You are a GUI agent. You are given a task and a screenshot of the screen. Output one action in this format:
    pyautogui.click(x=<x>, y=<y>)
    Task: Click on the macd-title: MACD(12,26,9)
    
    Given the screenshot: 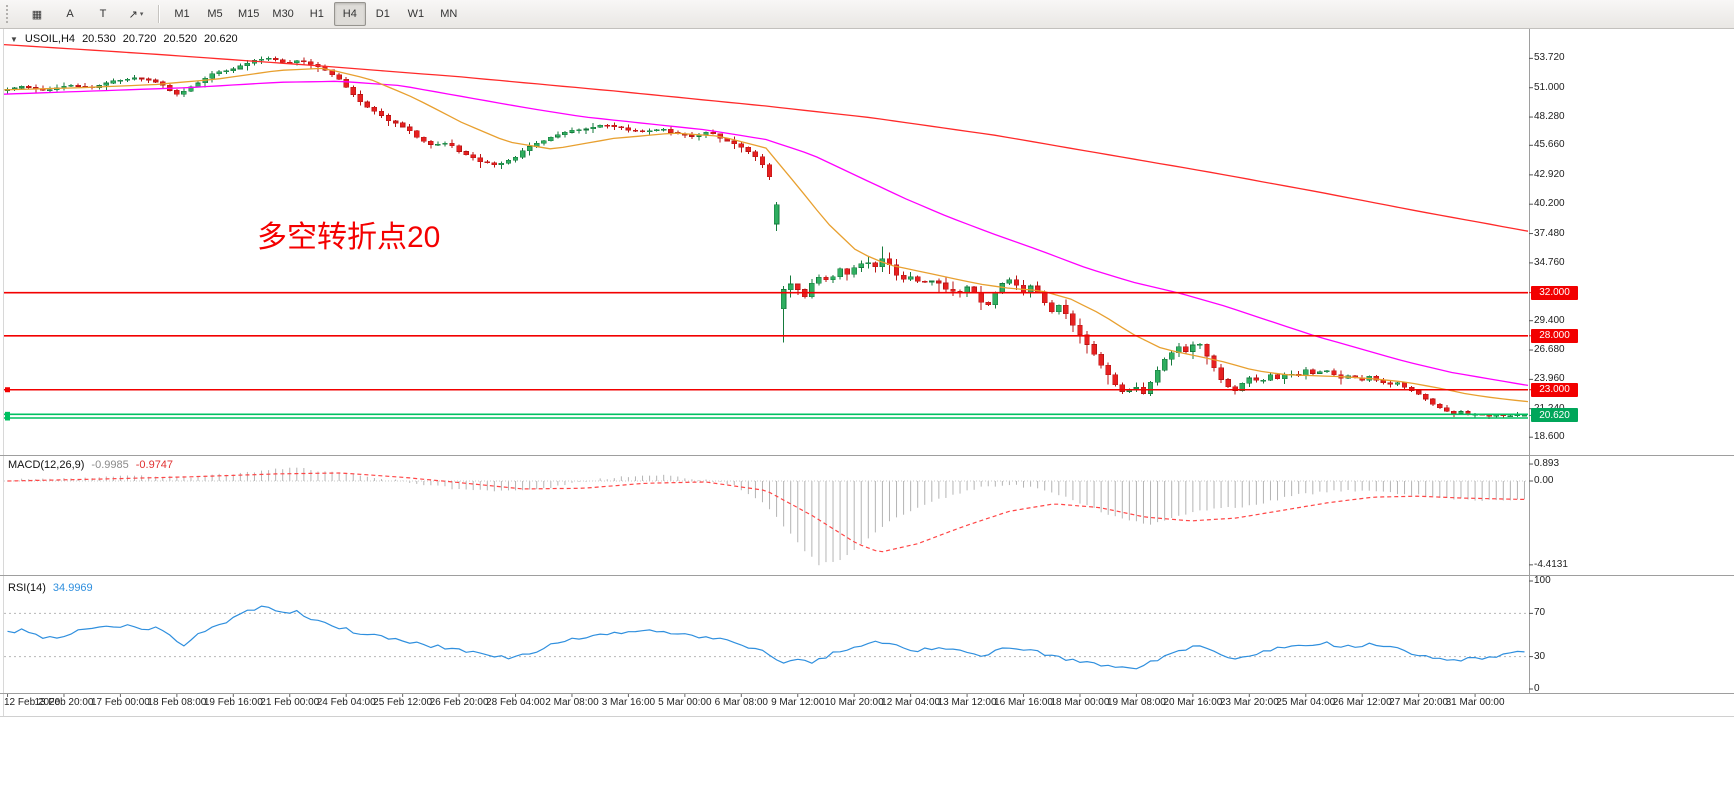 What is the action you would take?
    pyautogui.click(x=46, y=465)
    